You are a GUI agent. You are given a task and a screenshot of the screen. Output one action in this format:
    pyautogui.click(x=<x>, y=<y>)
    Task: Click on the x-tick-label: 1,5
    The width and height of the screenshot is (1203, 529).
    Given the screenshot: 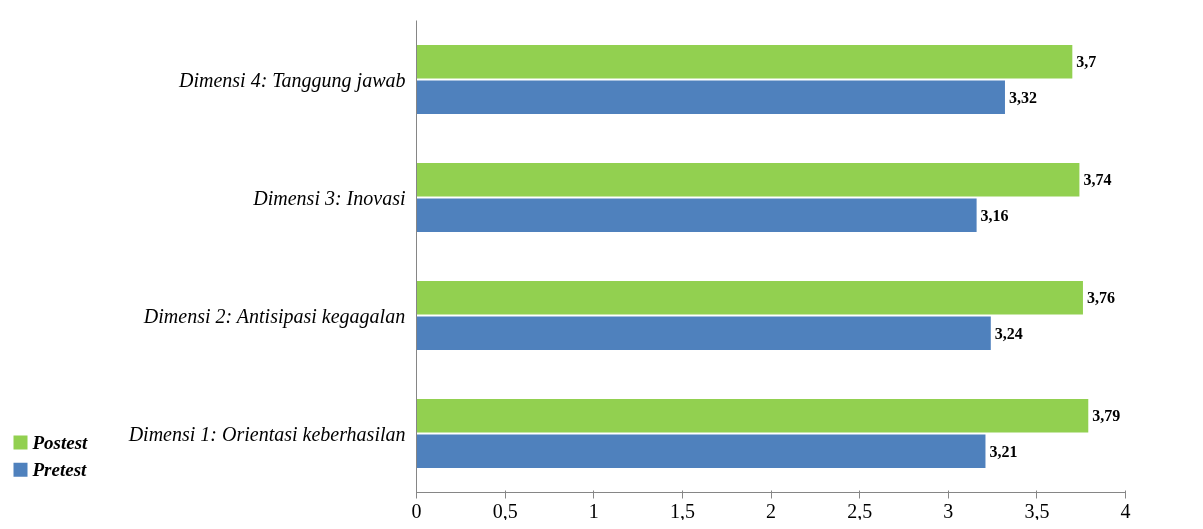 What is the action you would take?
    pyautogui.click(x=682, y=510)
    